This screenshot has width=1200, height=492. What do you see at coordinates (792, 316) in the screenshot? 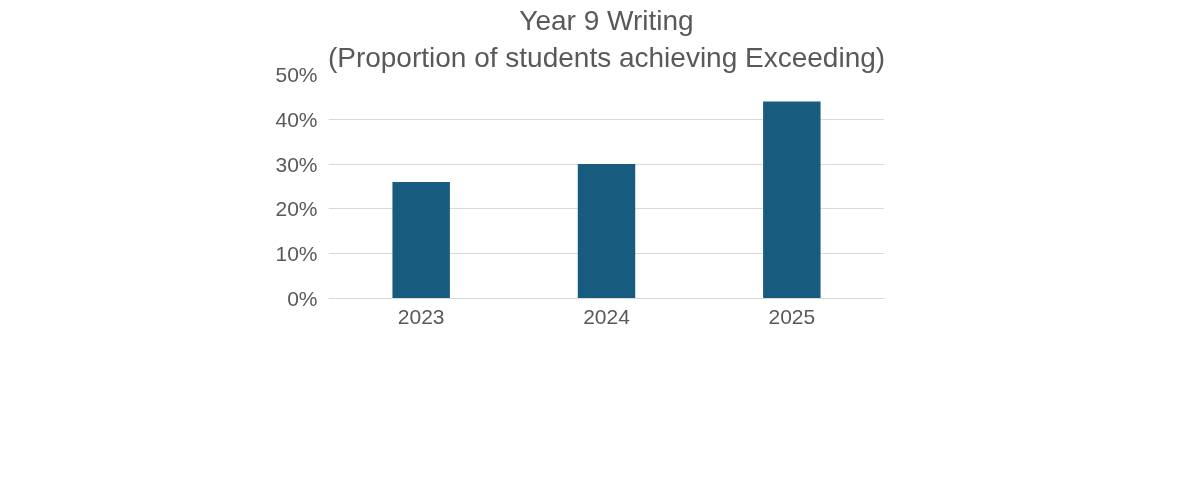
I see `x-tick-label: 2025` at bounding box center [792, 316].